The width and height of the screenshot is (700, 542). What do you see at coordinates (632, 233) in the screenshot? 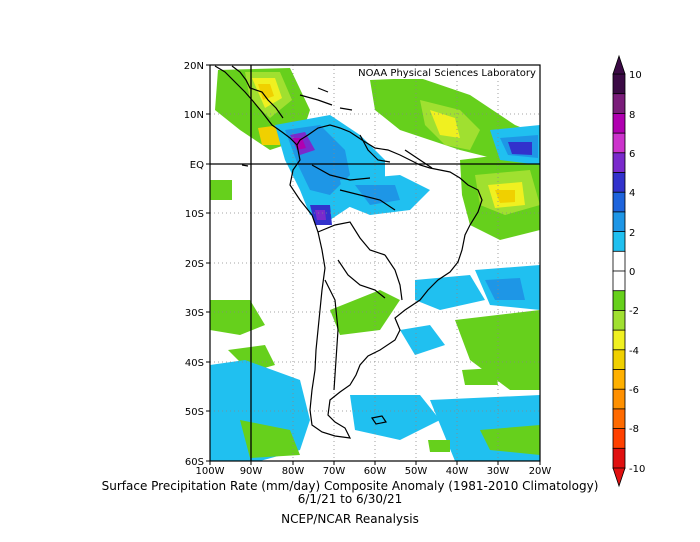
I see `colorbar-label: 2` at bounding box center [632, 233].